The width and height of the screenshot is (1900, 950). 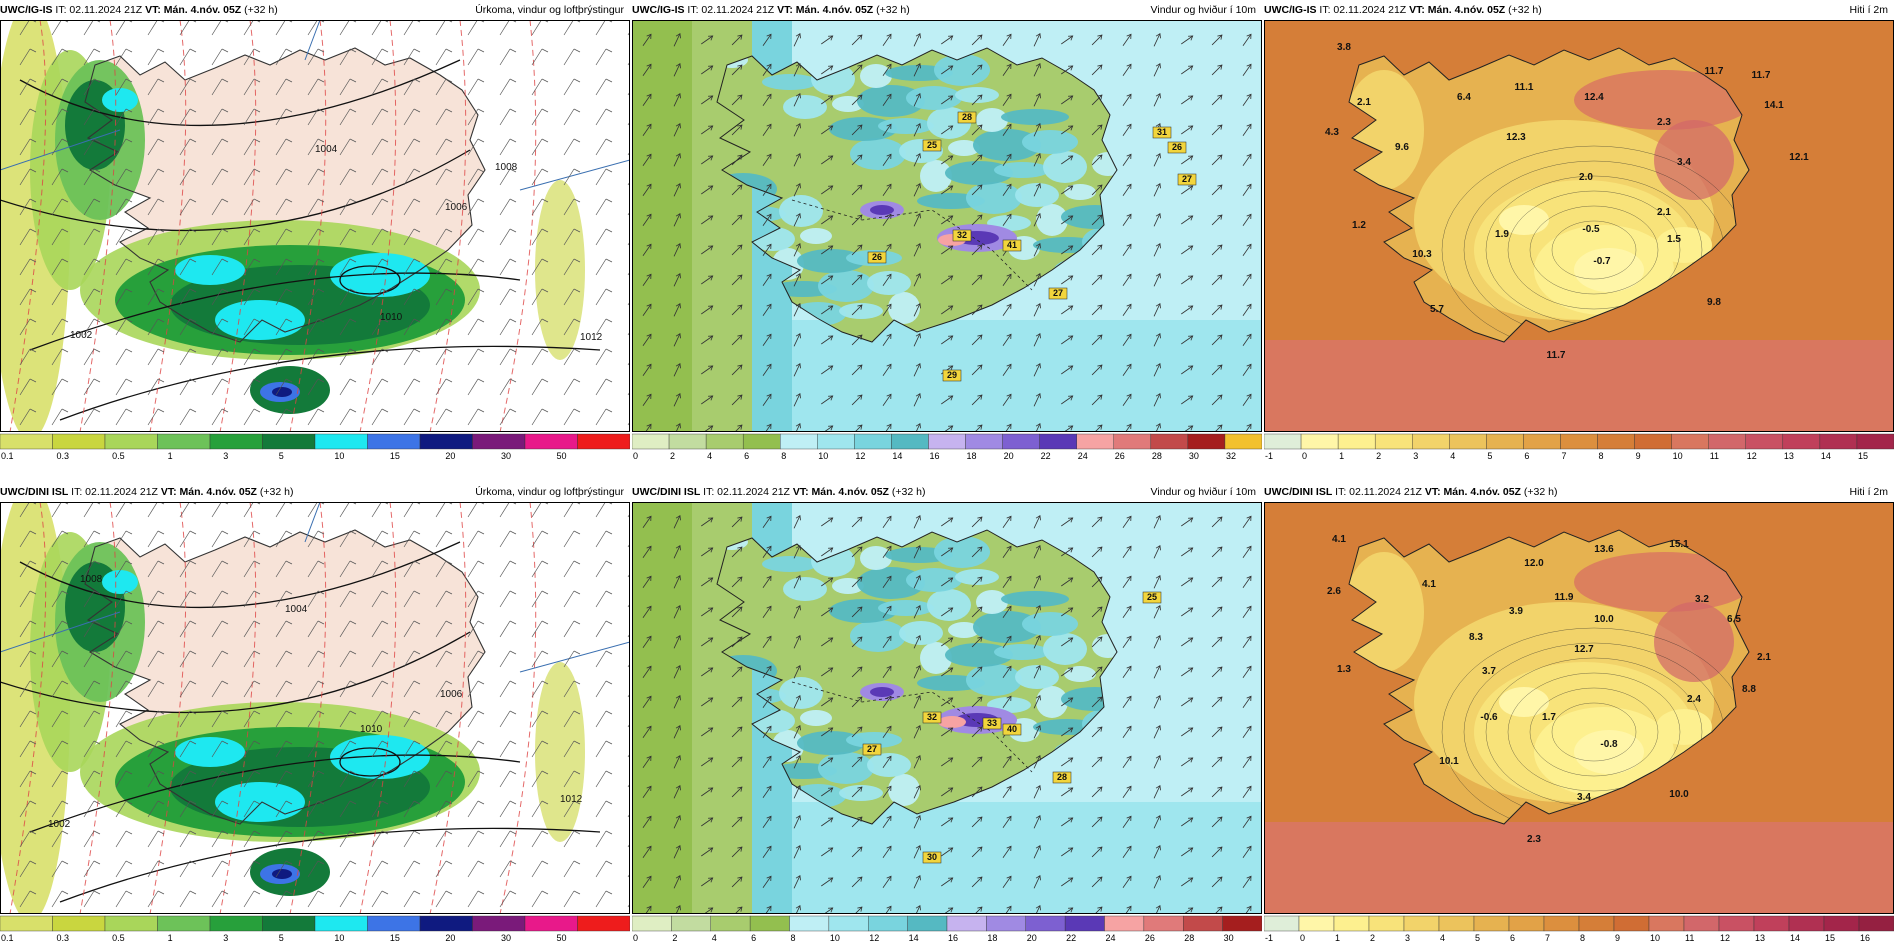 I want to click on isobar-label: 1008, so click(x=506, y=167).